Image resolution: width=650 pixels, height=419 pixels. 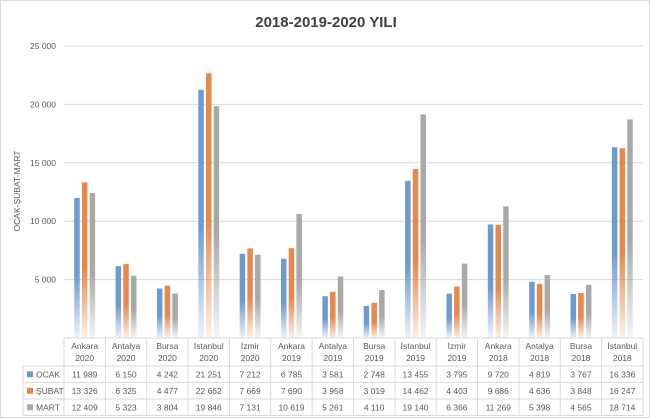 What do you see at coordinates (43, 46) in the screenshot?
I see `y-tick-label: 25 000` at bounding box center [43, 46].